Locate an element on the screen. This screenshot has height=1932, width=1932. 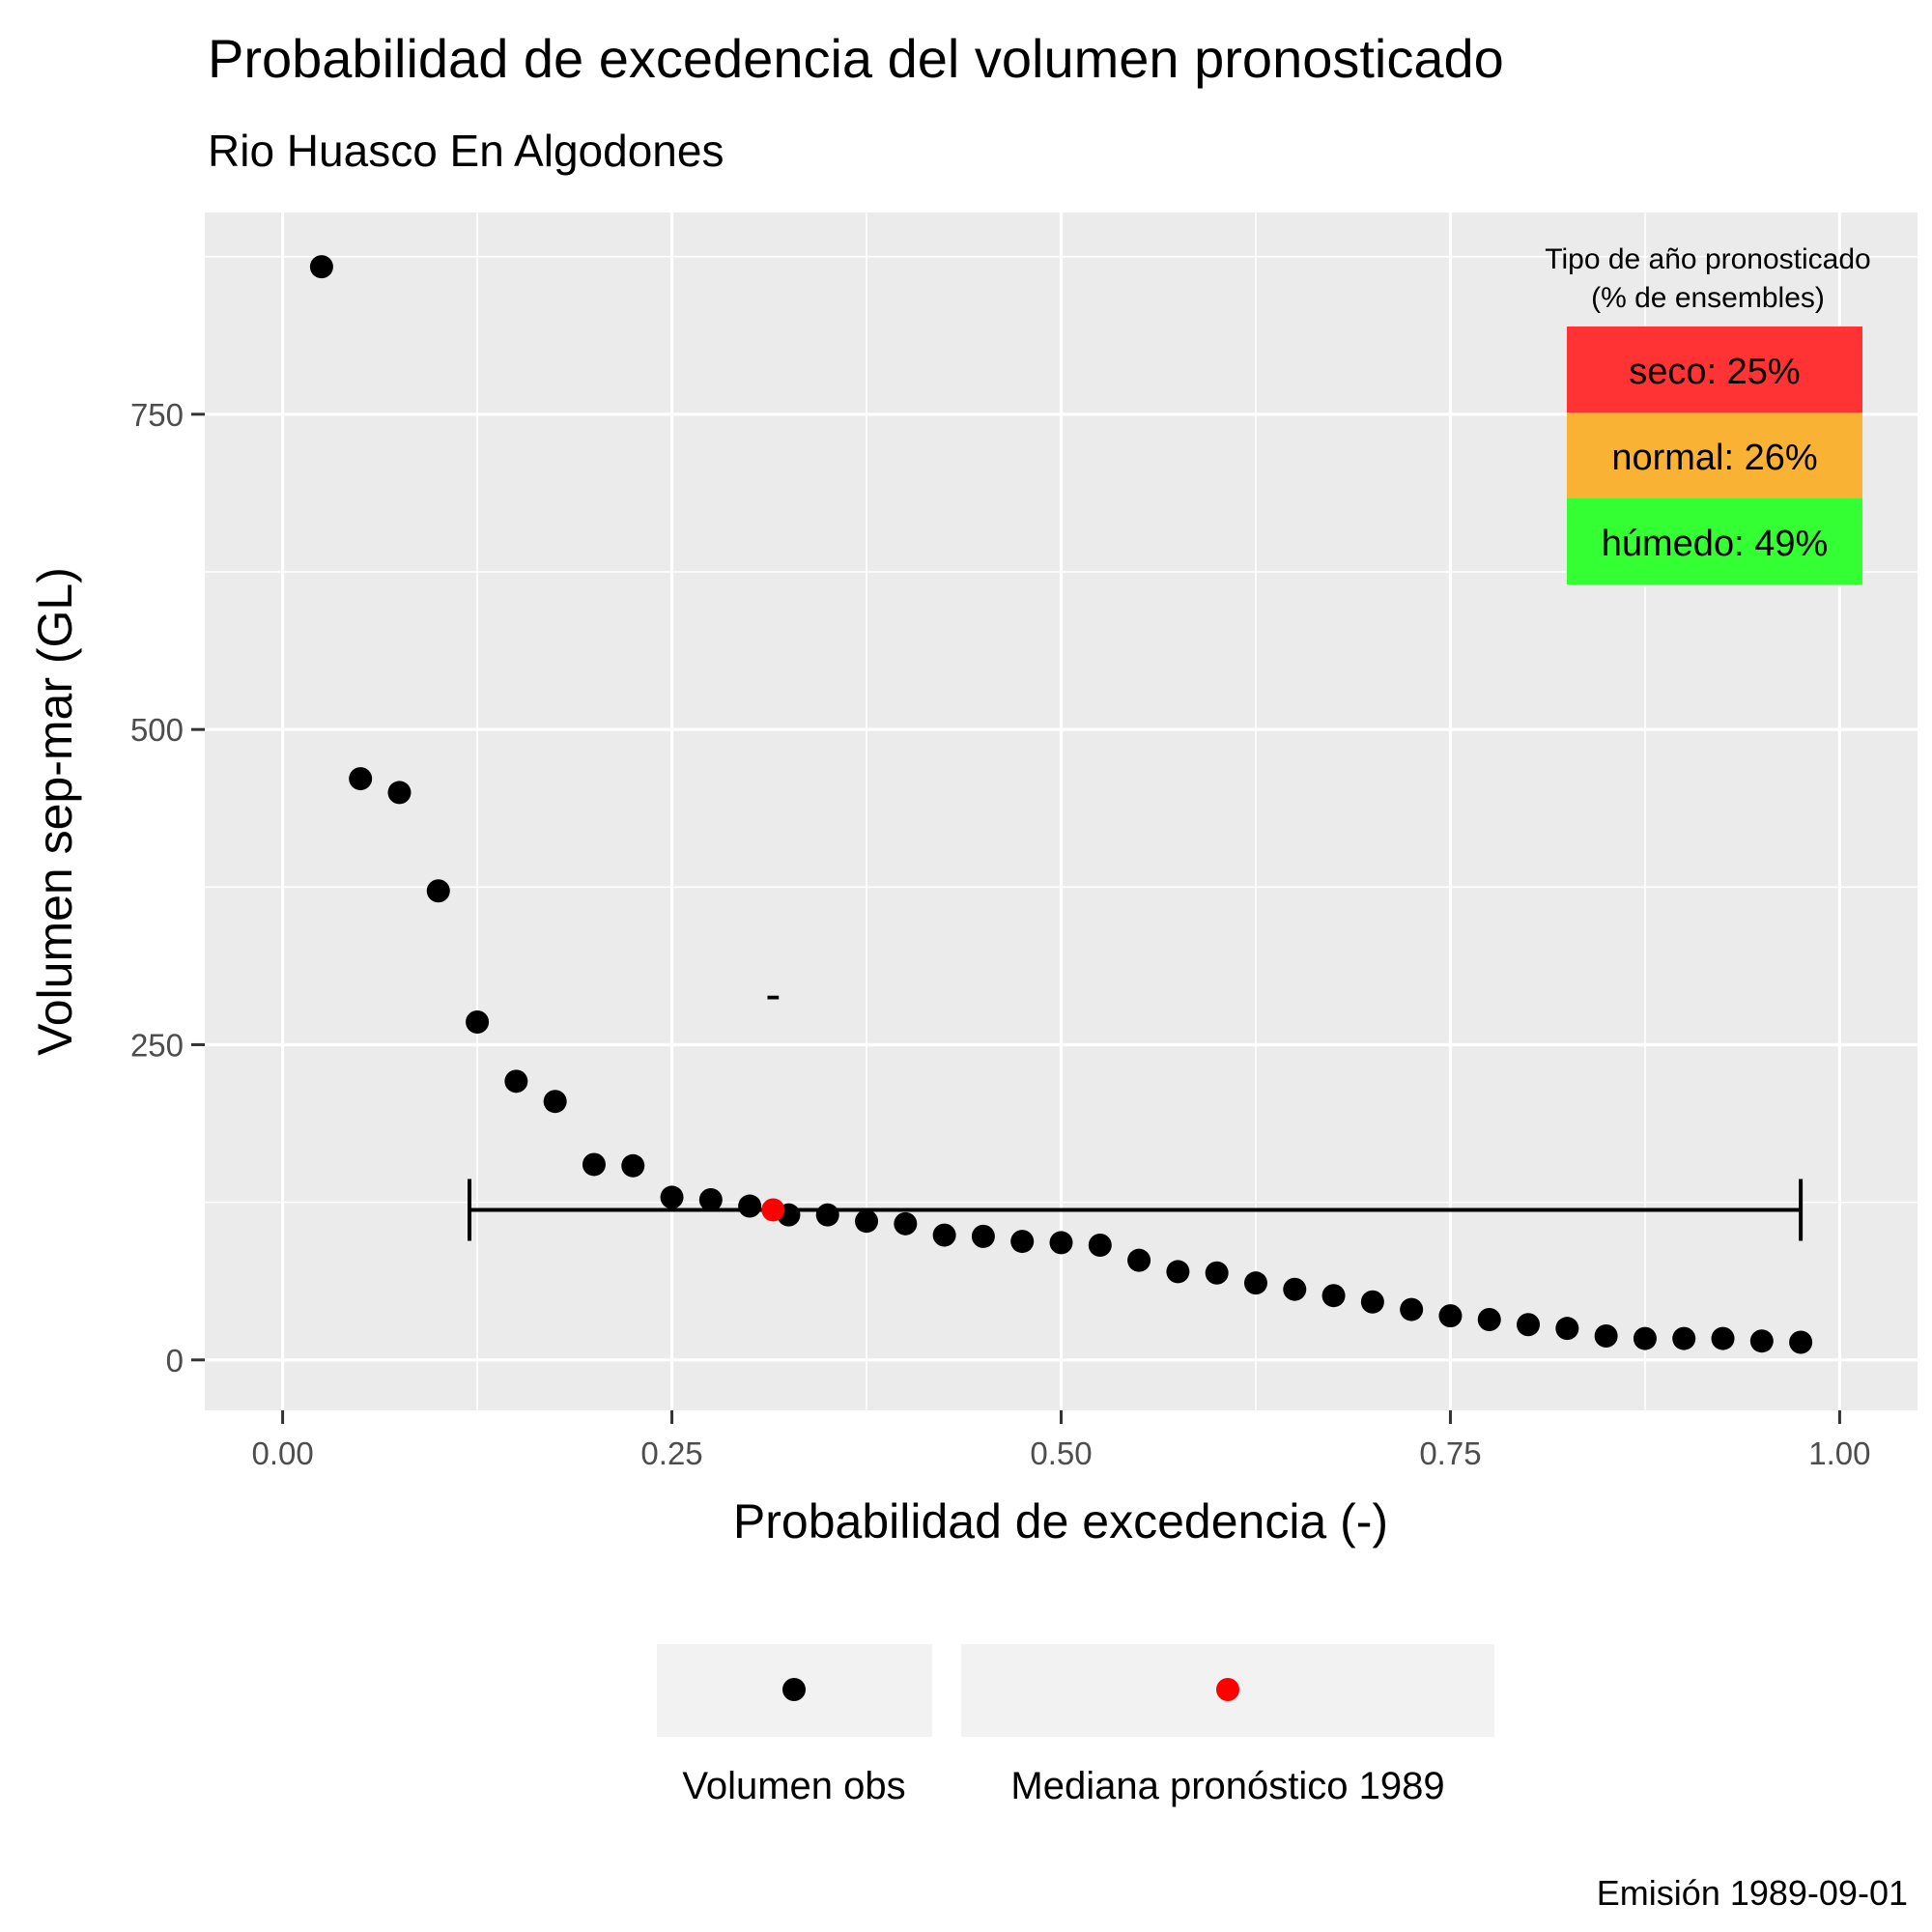
legend-label-observed: Volumen obs is located at coordinates (793, 1786).